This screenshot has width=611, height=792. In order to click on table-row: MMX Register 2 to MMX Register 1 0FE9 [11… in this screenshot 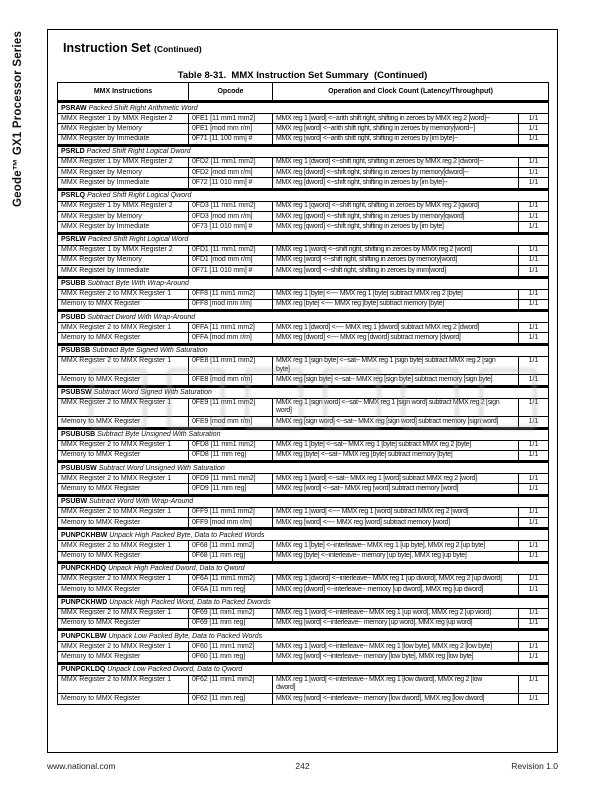, I will do `click(303, 407)`.